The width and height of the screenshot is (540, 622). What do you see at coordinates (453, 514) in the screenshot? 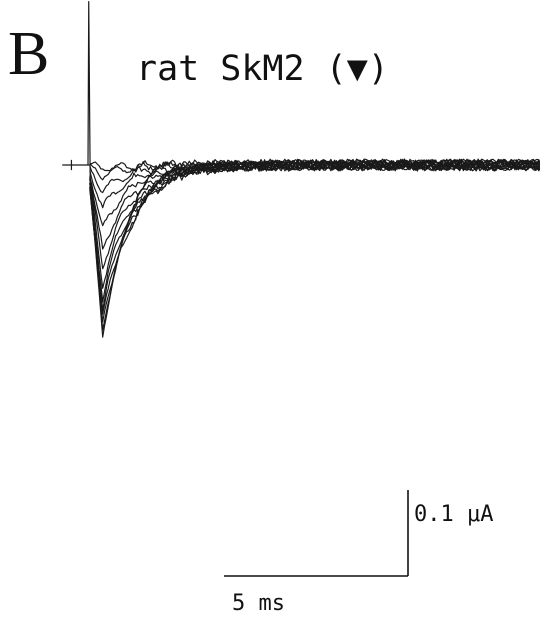
I see `current-scale-label: 0.1 μA` at bounding box center [453, 514].